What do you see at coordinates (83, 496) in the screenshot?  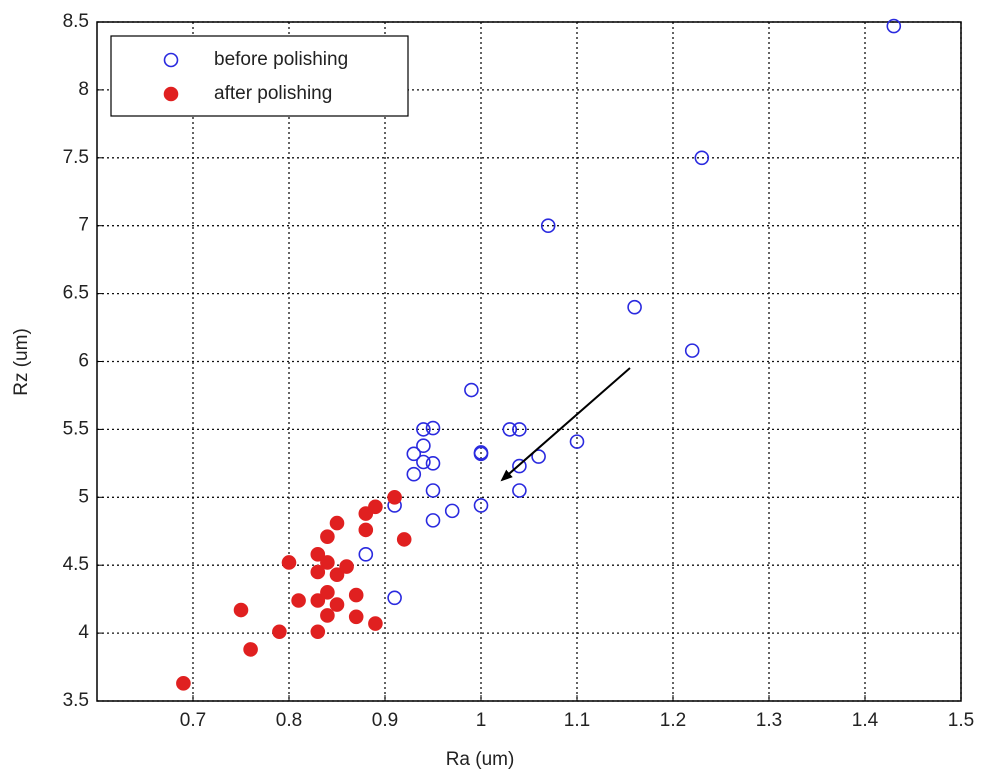 I see `y-tick-label: 5` at bounding box center [83, 496].